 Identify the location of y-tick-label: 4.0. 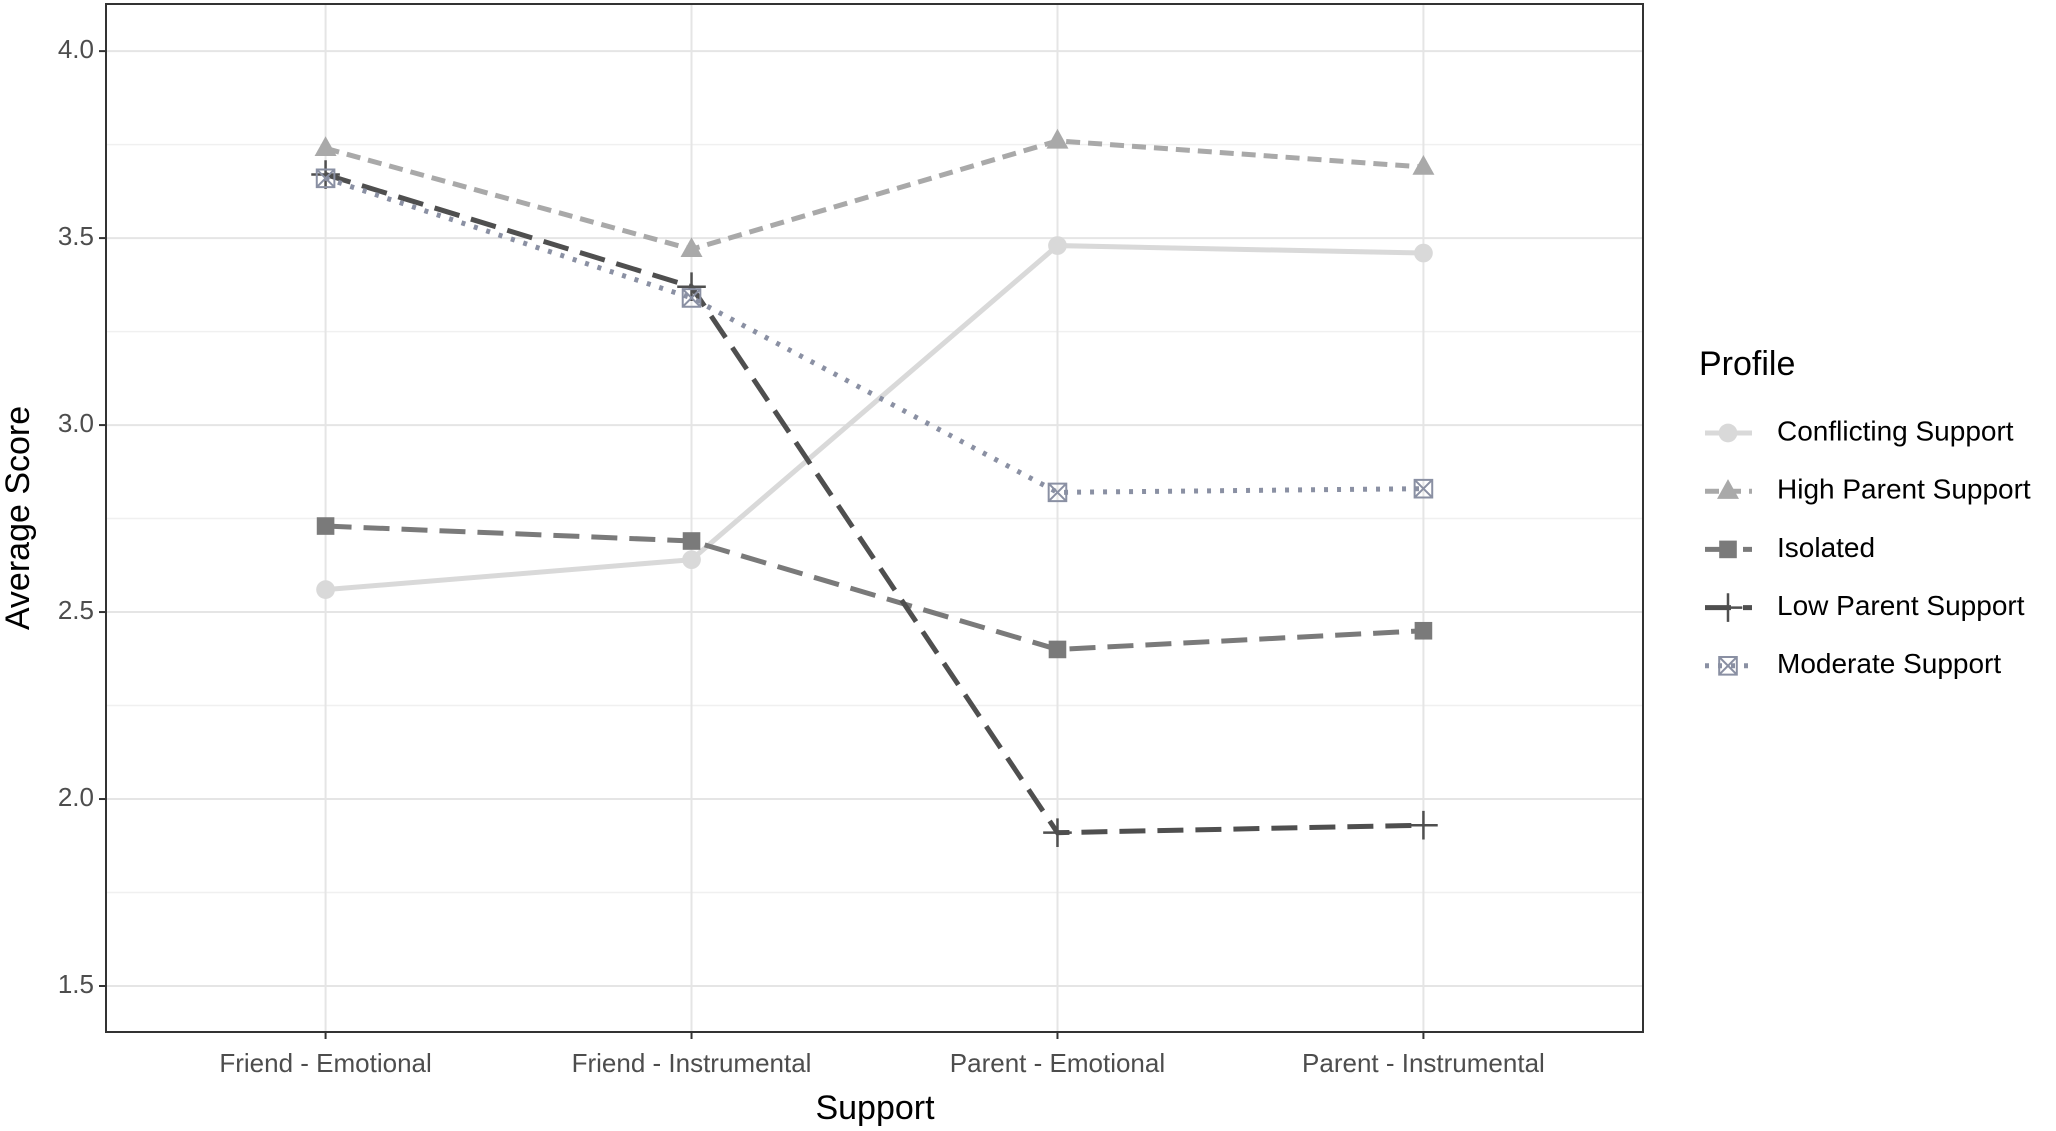
(76, 49).